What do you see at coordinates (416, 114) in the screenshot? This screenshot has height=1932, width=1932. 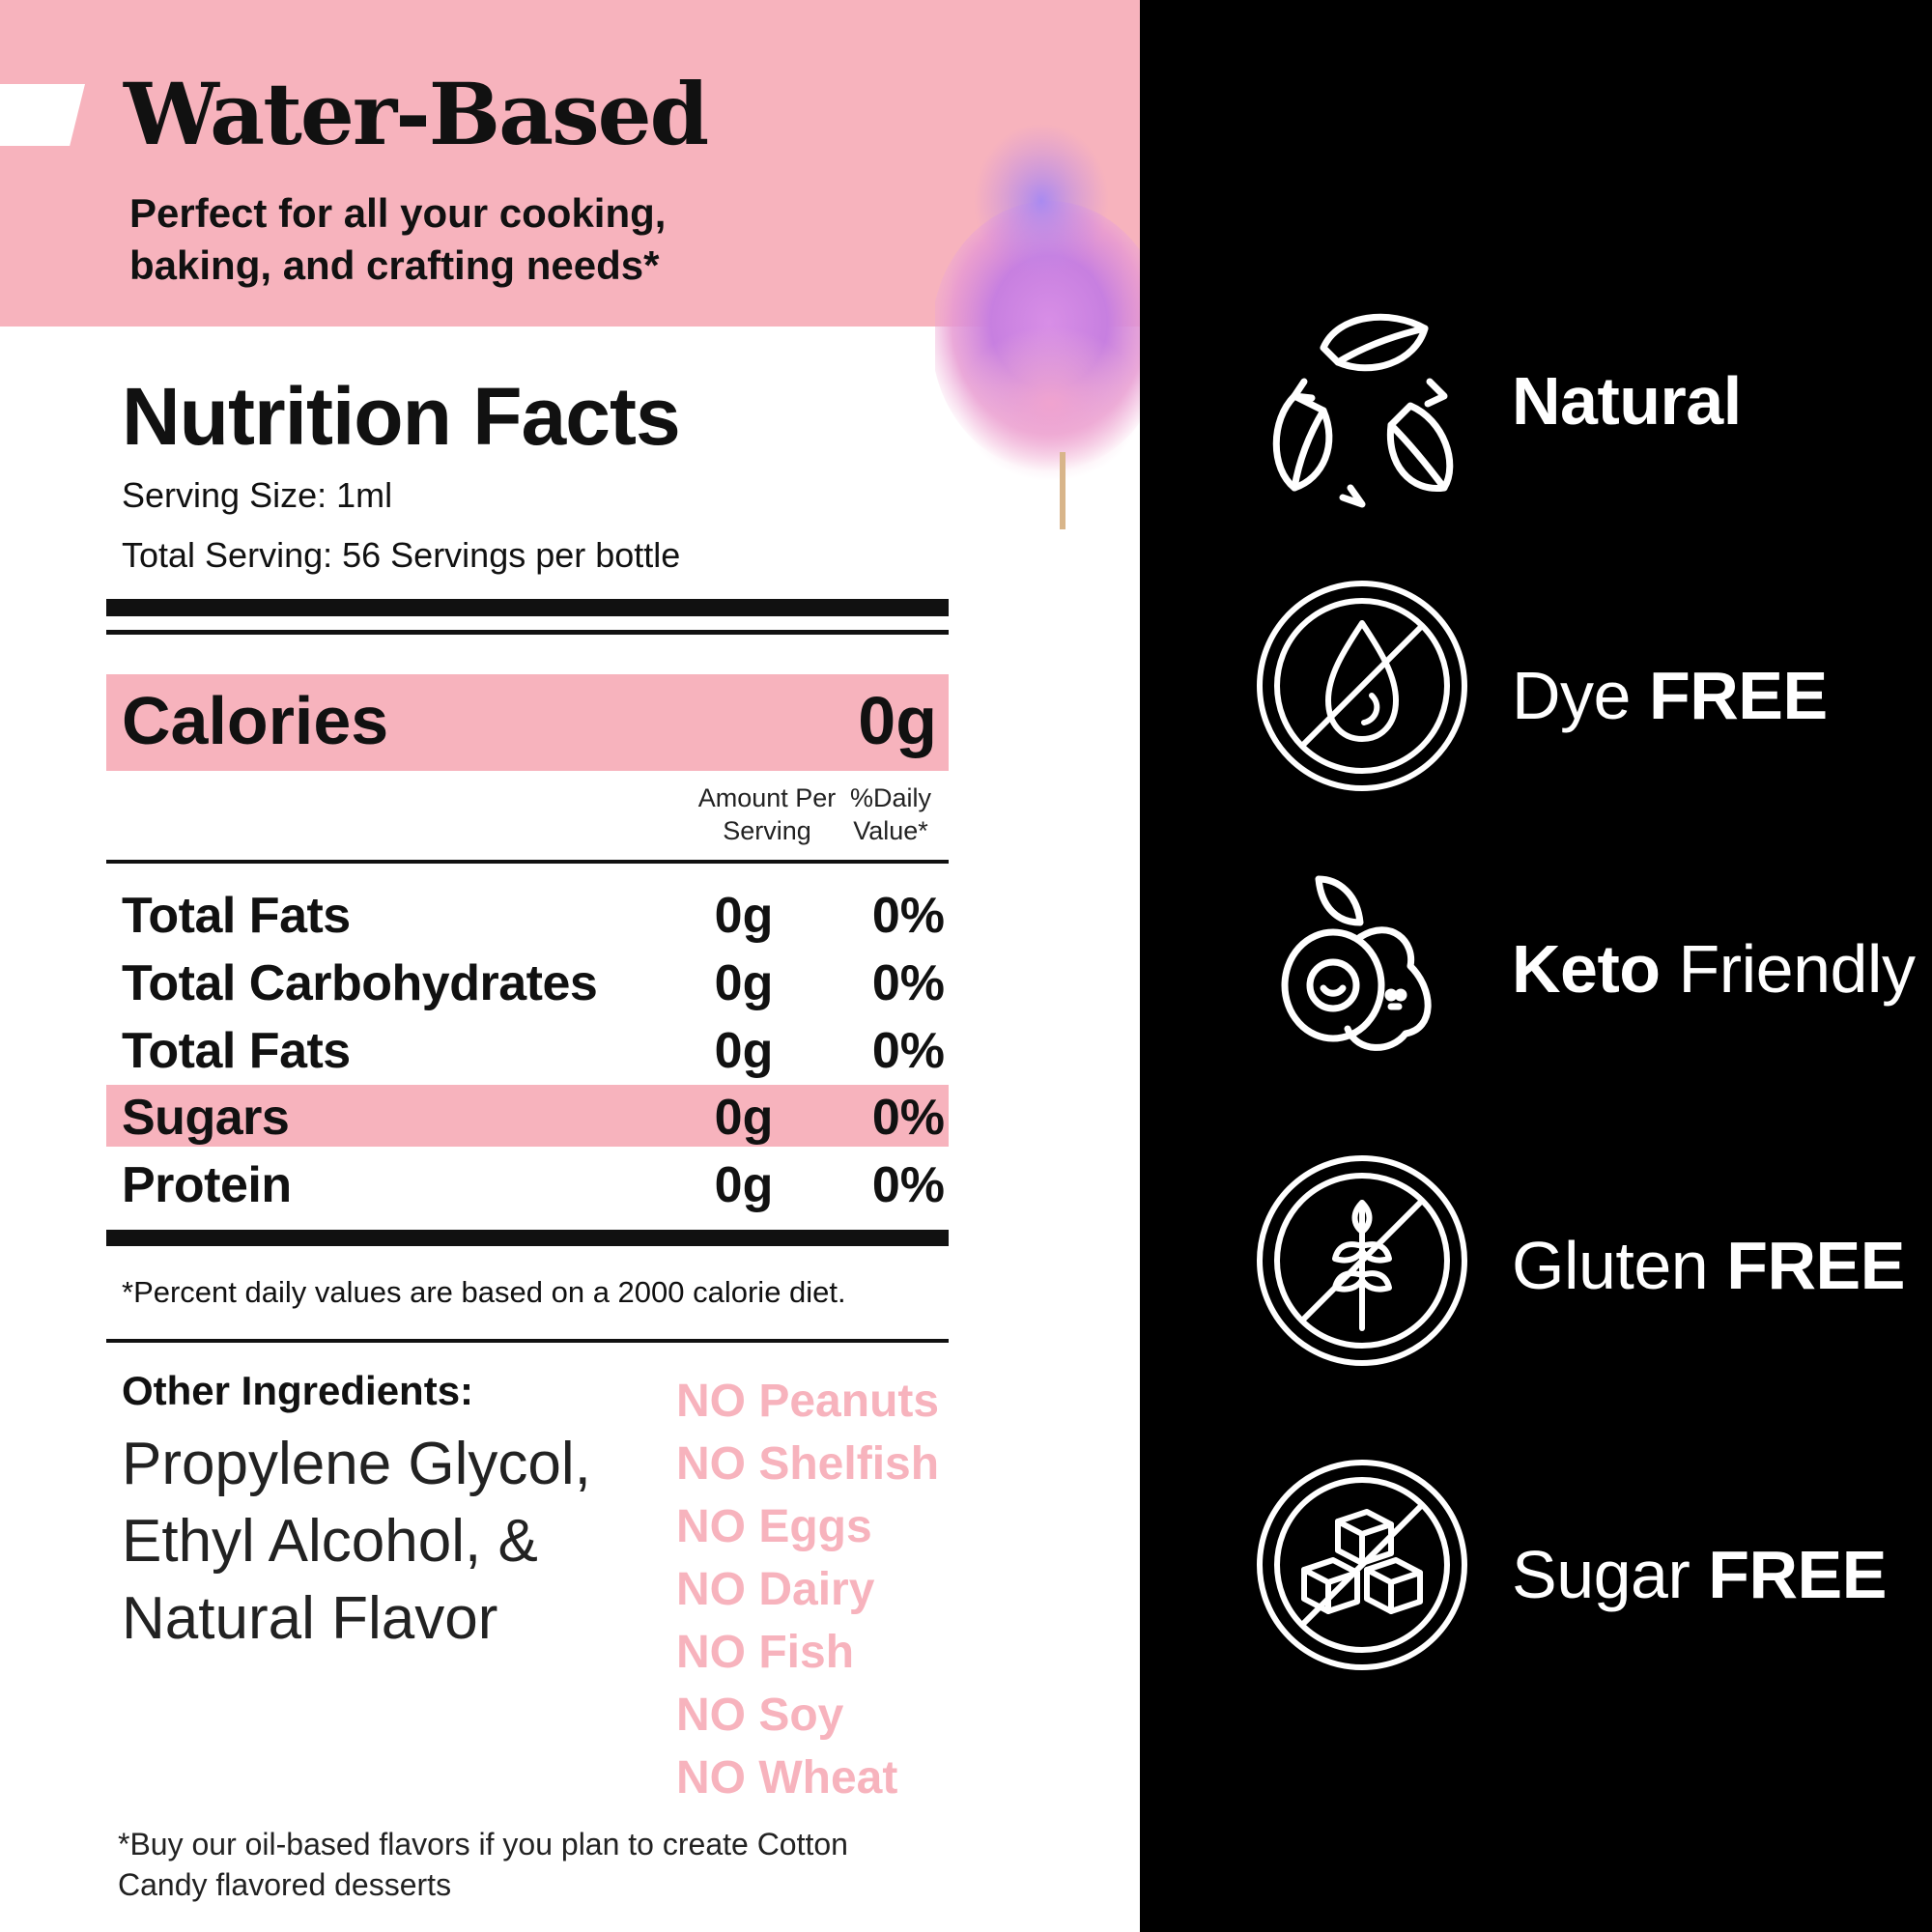 I see `header-title: Water-Based` at bounding box center [416, 114].